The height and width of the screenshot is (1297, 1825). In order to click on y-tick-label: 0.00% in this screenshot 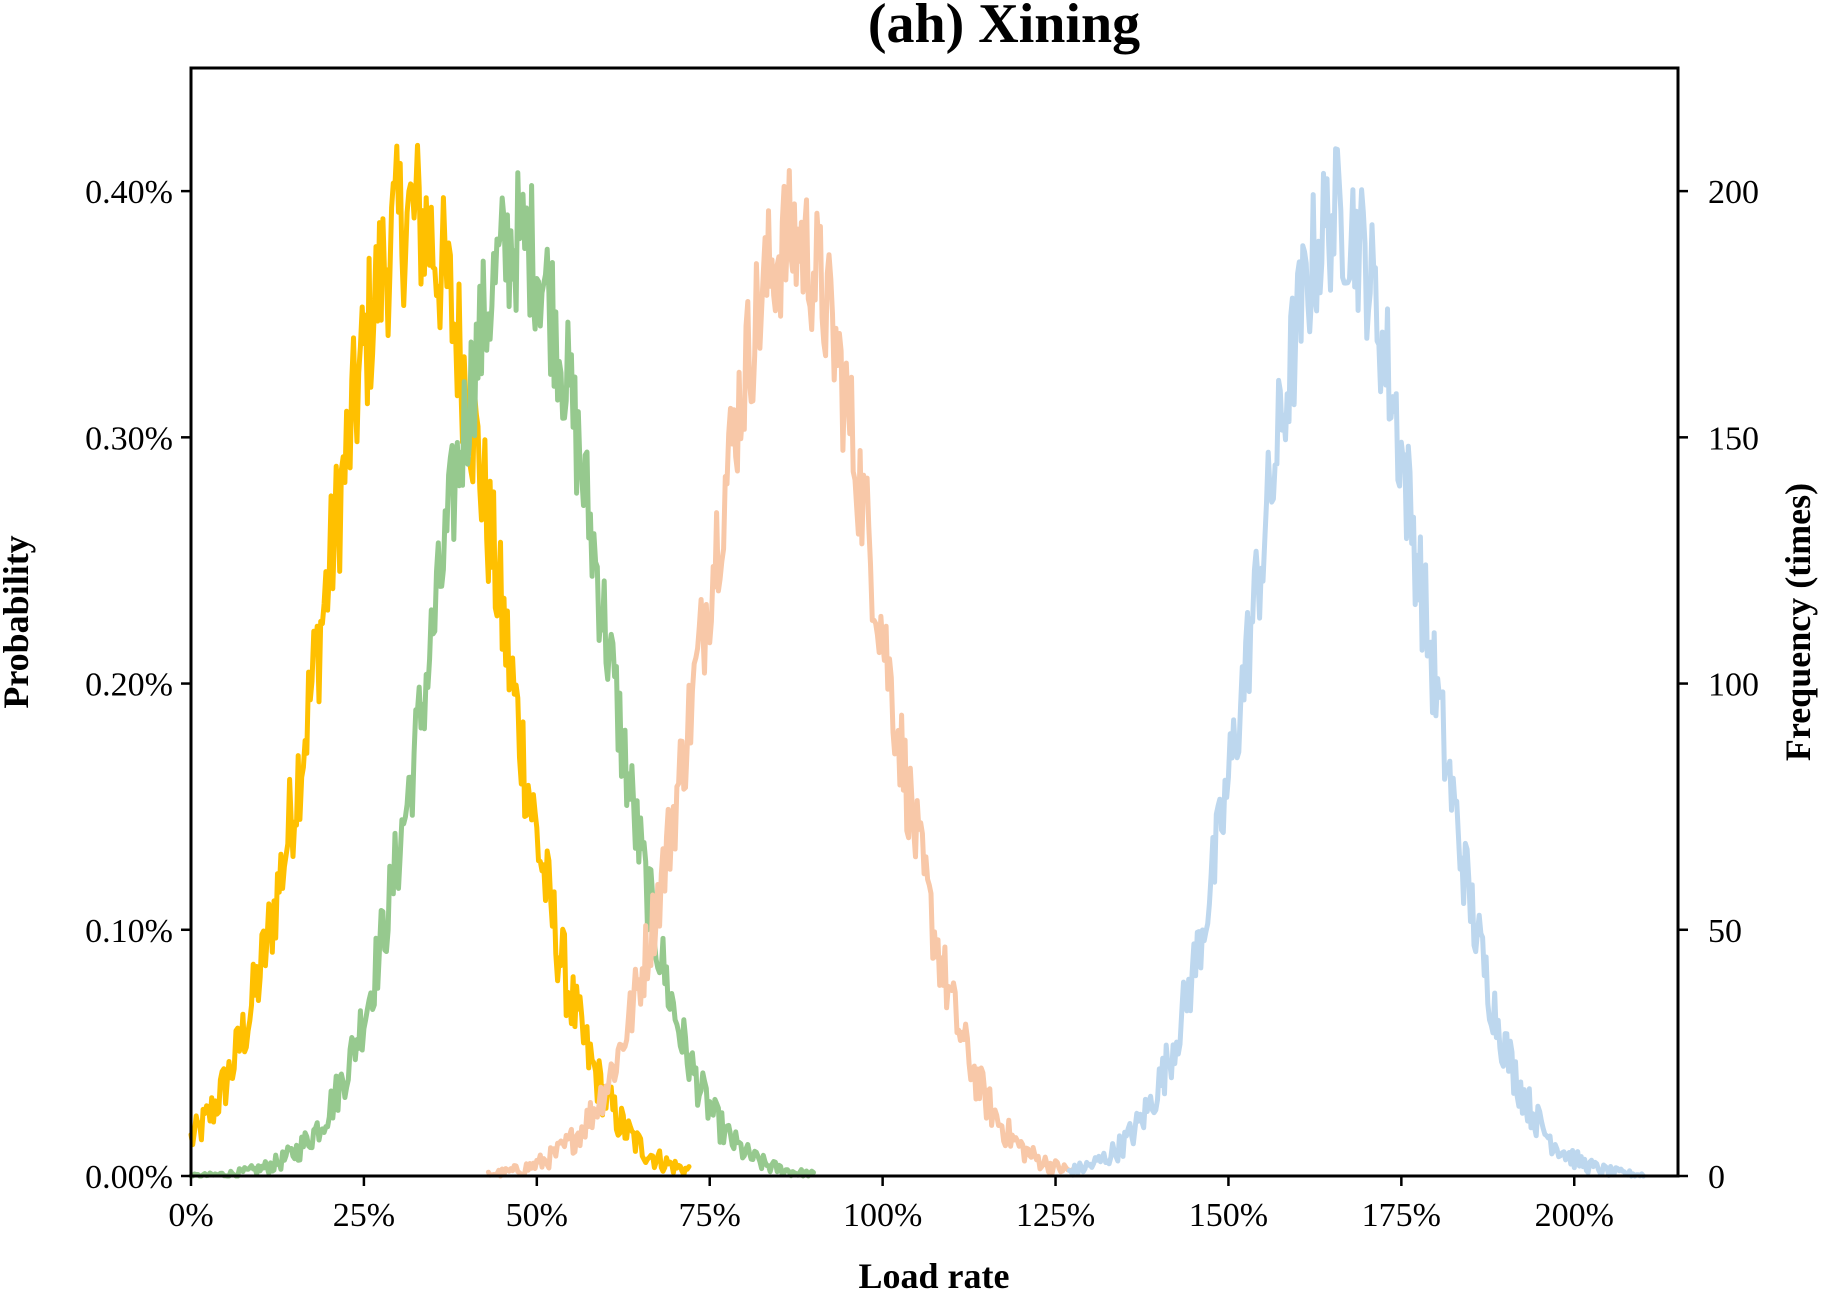, I will do `click(129, 1177)`.